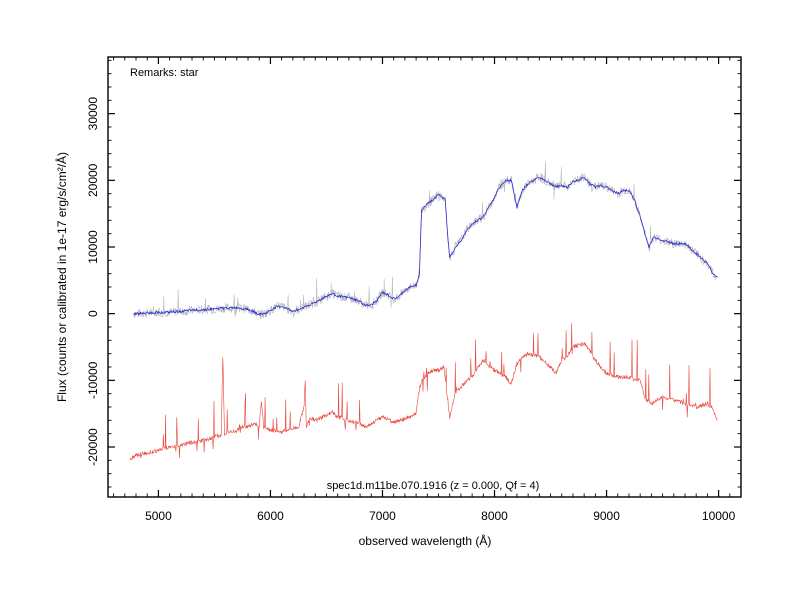 The width and height of the screenshot is (800, 600). Describe the element at coordinates (93, 114) in the screenshot. I see `y-tick-label: 30000` at that location.